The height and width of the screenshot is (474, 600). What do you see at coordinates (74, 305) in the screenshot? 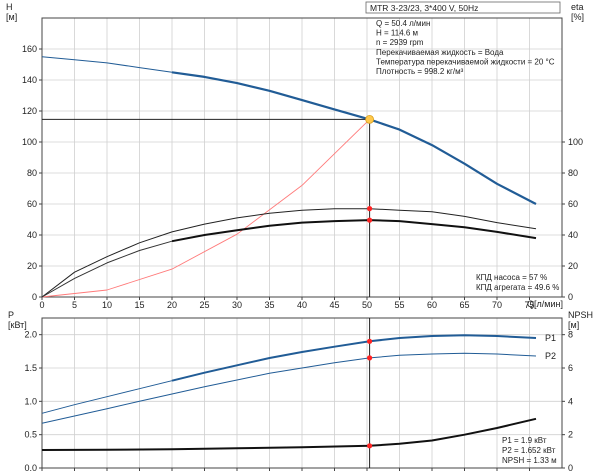
I see `top-xtick-label-5: 5` at bounding box center [74, 305].